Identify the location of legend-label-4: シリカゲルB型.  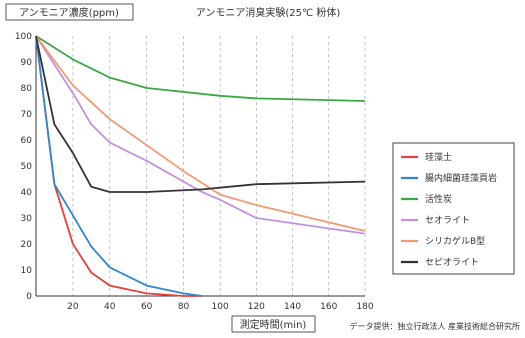
(455, 241).